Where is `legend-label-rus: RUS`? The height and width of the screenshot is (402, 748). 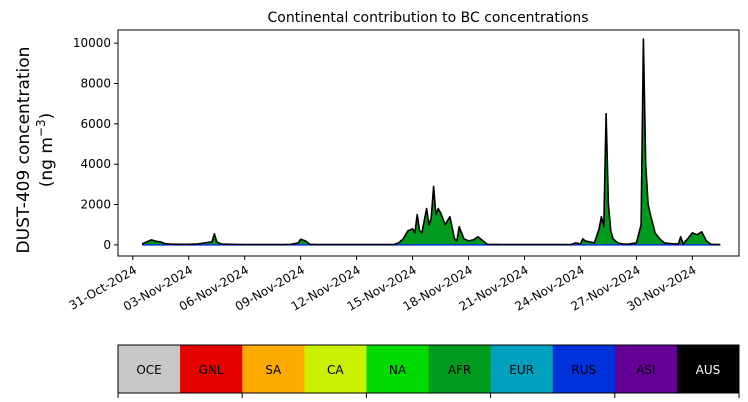
legend-label-rus: RUS is located at coordinates (583, 370).